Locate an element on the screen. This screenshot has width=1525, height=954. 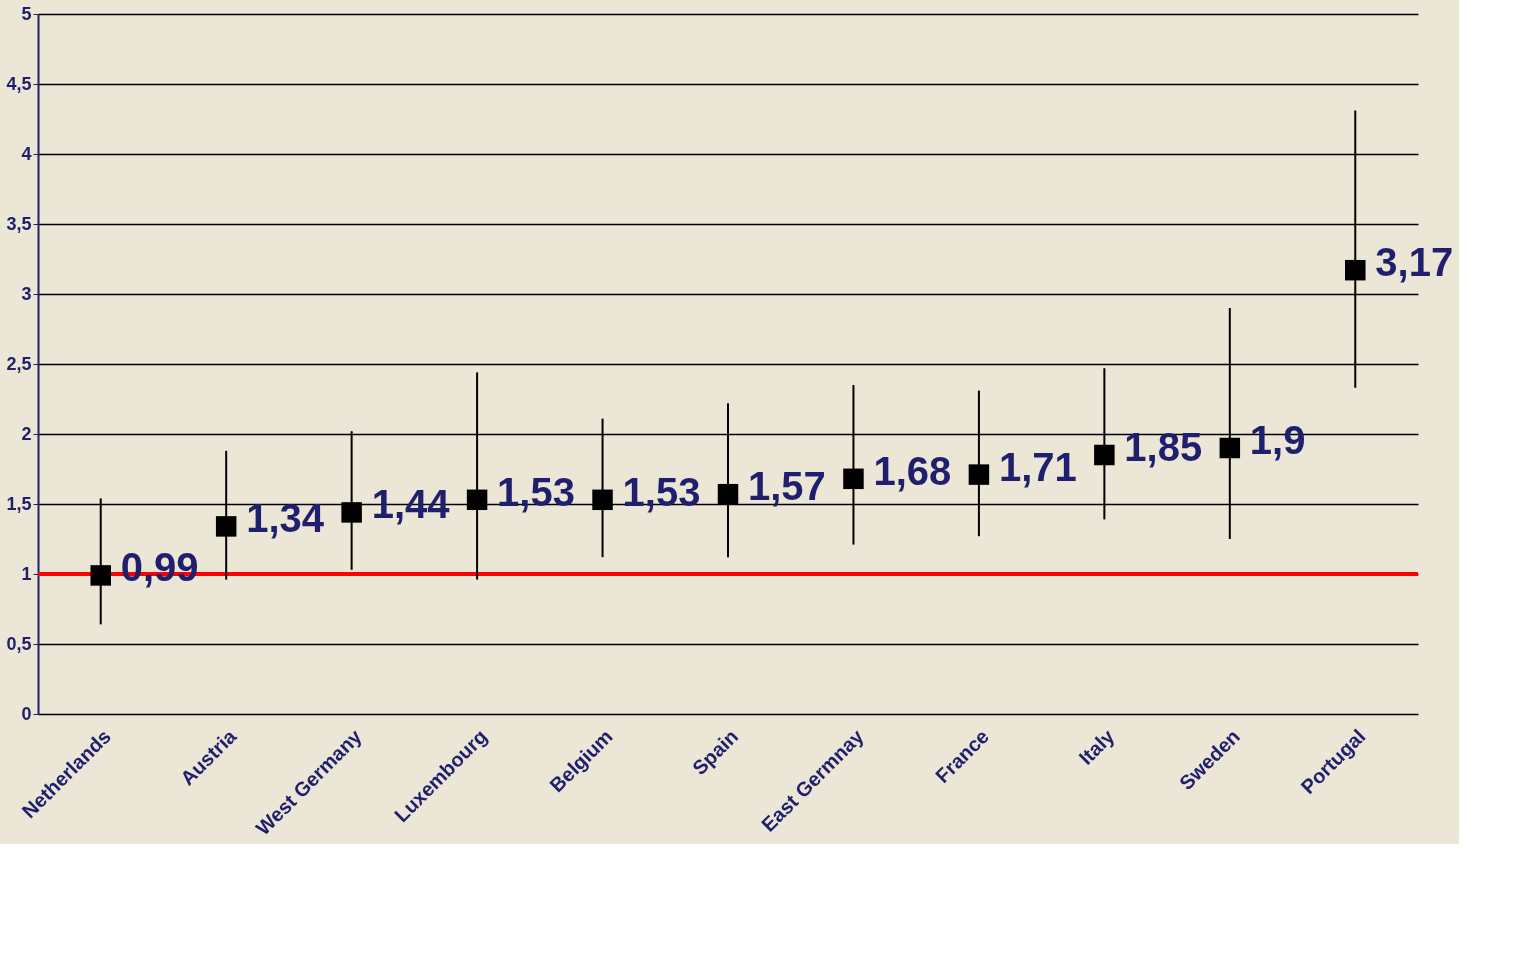
y-tick-label: 2,5 is located at coordinates (19, 363).